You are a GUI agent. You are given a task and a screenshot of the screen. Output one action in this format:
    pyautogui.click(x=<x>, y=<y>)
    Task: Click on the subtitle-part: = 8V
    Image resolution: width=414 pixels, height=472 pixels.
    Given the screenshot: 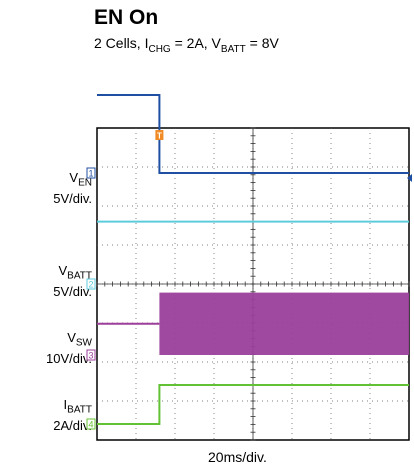 What is the action you would take?
    pyautogui.click(x=262, y=43)
    